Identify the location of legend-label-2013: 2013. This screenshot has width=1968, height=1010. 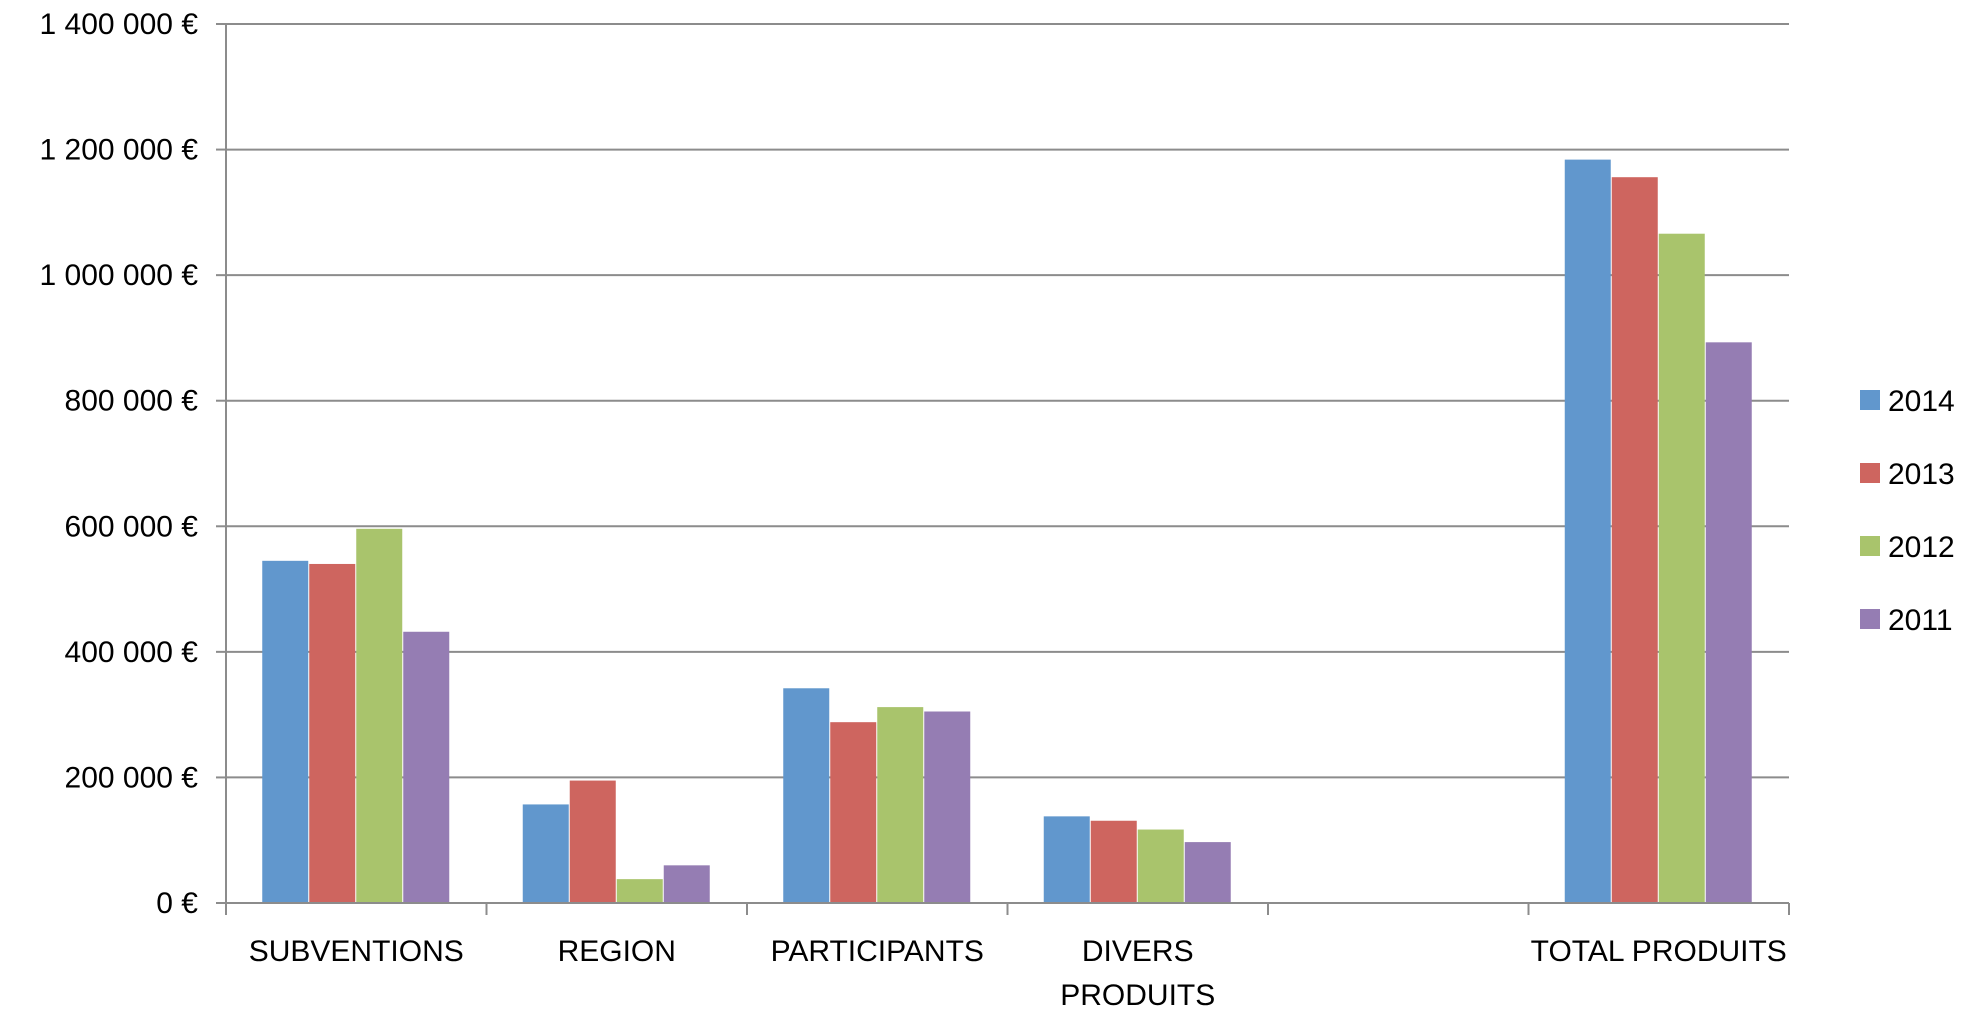
(1921, 474).